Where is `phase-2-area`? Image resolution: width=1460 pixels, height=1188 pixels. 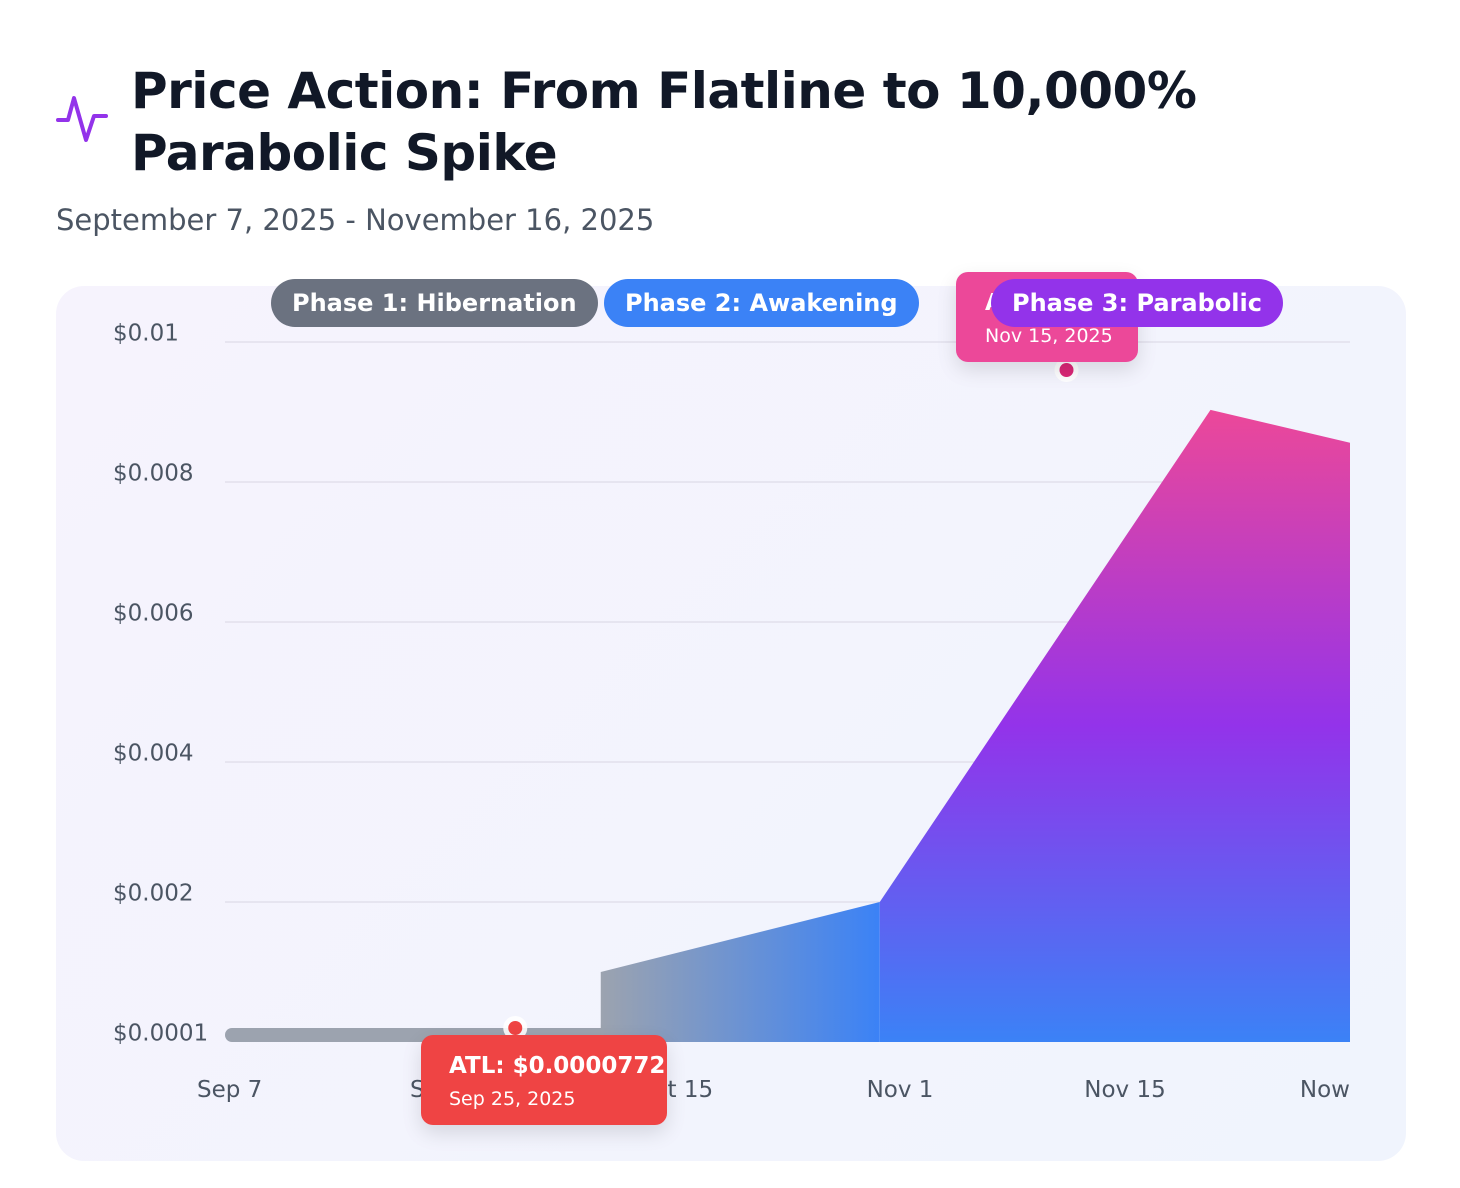 phase-2-area is located at coordinates (740, 972).